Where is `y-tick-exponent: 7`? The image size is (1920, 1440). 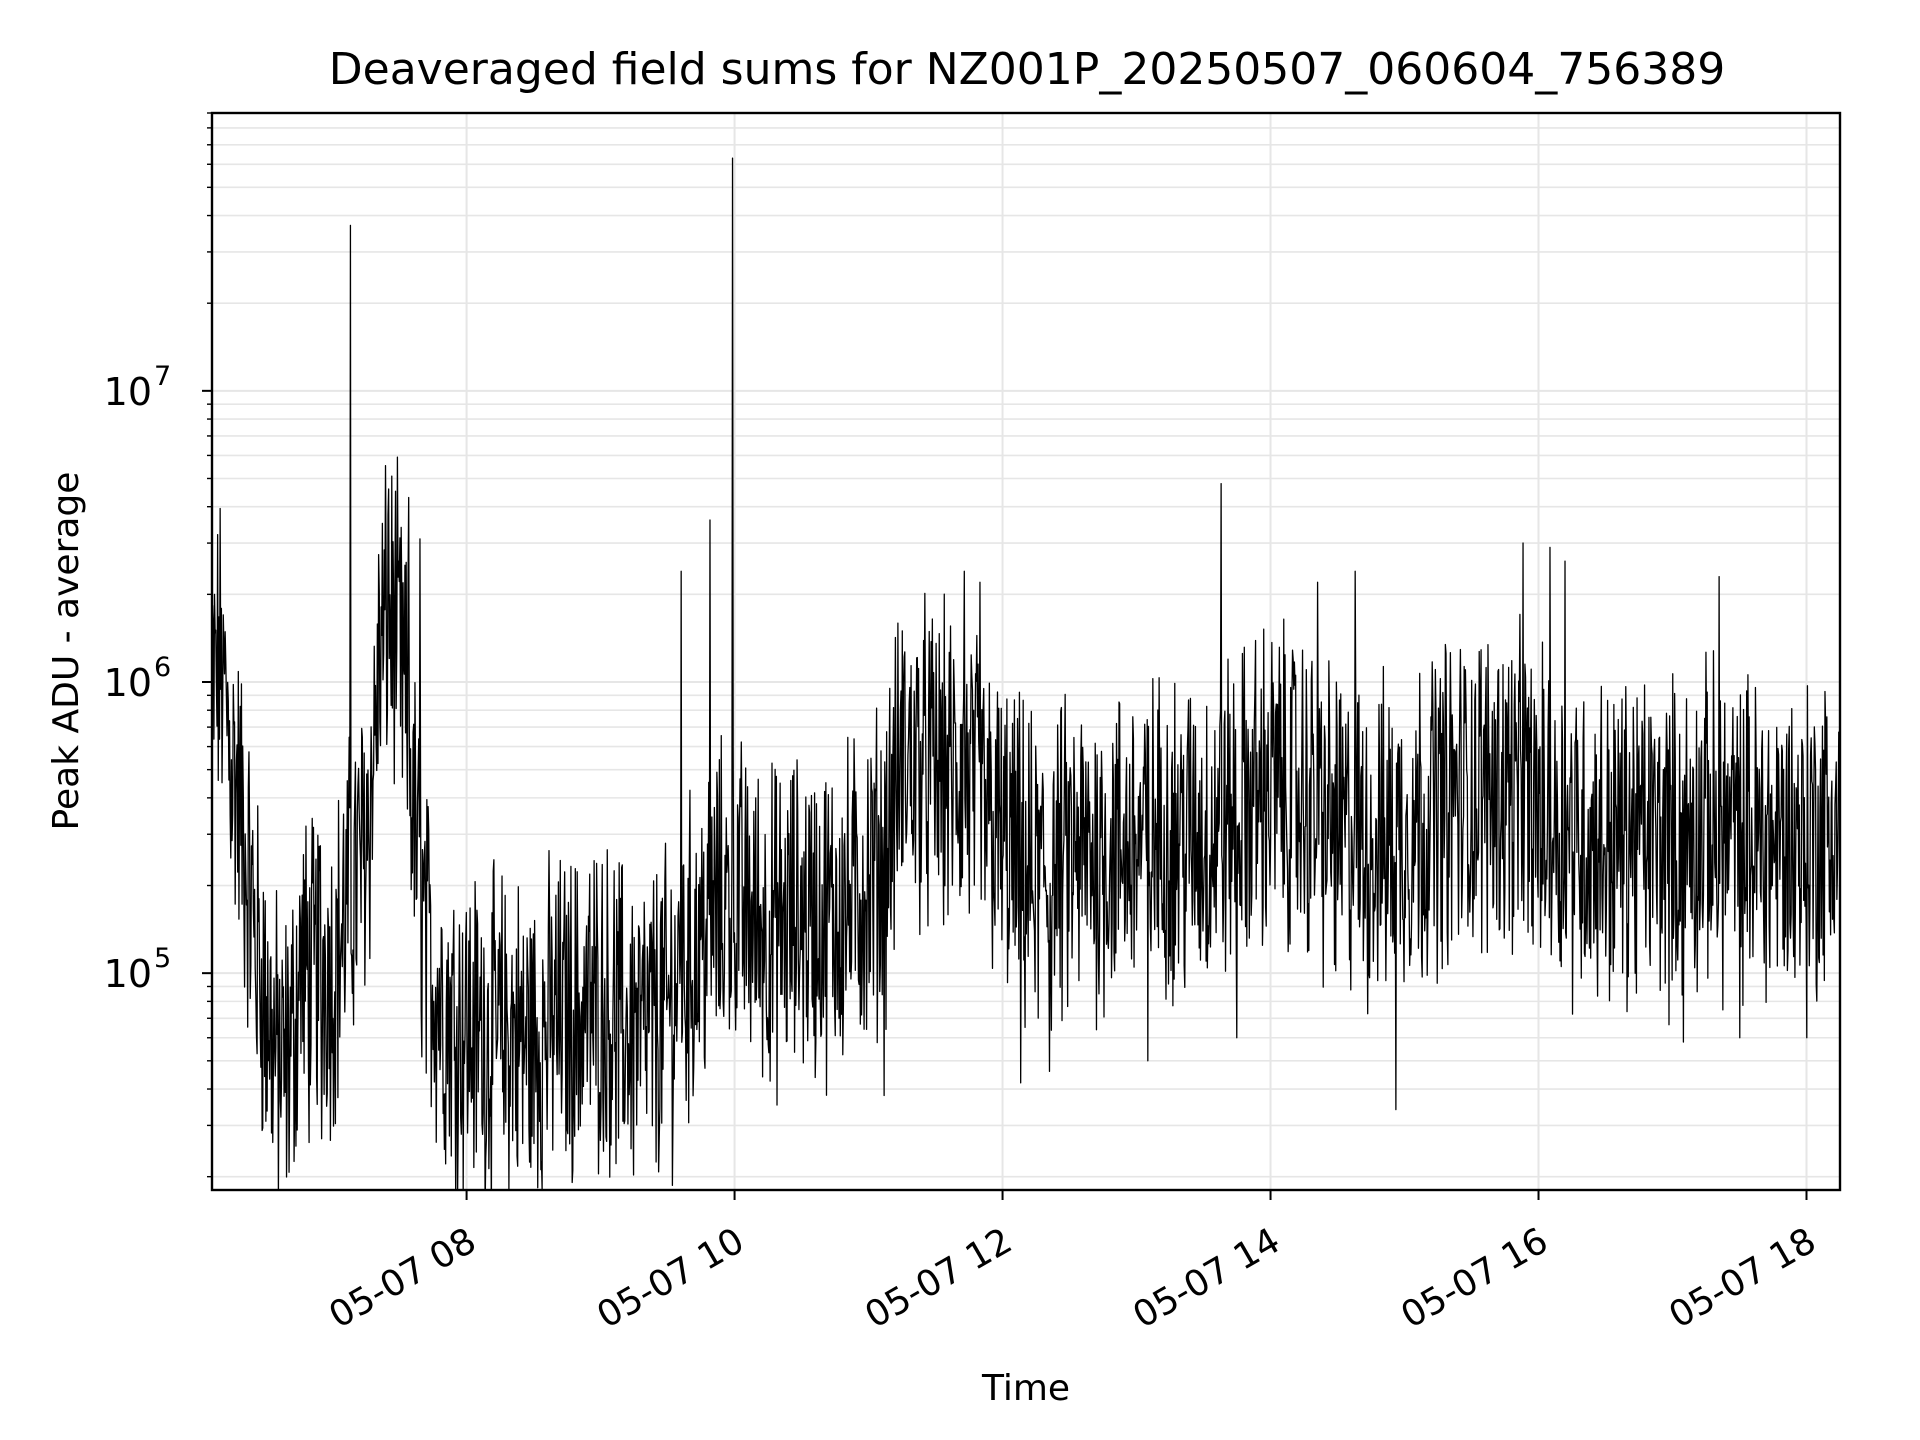
y-tick-exponent: 7 is located at coordinates (162, 376).